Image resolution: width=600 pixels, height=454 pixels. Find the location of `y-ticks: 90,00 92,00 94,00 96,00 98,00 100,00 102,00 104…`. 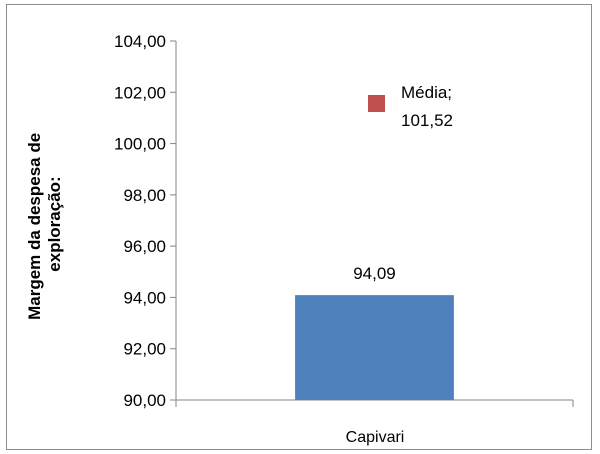

y-ticks: 90,00 92,00 94,00 96,00 98,00 100,00 102,00 104… is located at coordinates (145, 221).